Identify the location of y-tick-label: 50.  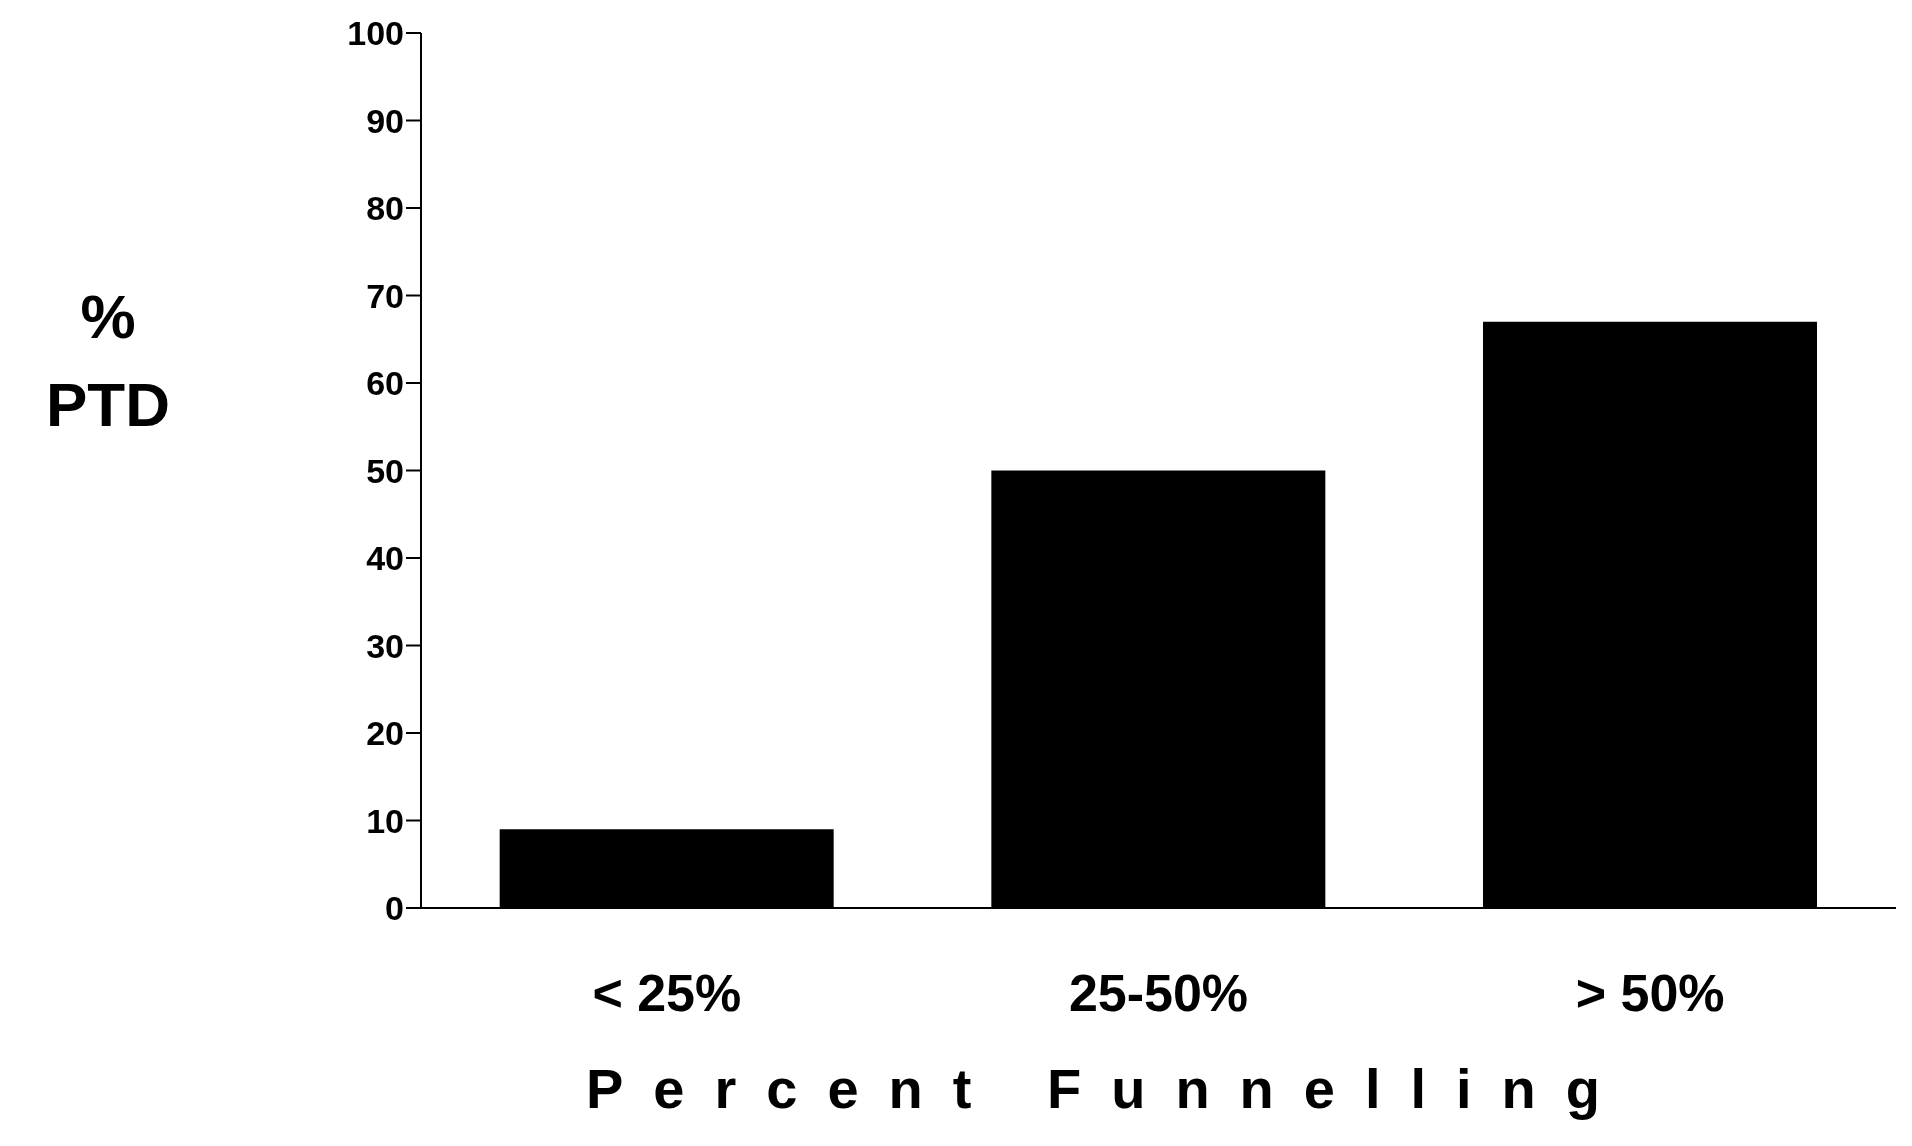
(385, 470).